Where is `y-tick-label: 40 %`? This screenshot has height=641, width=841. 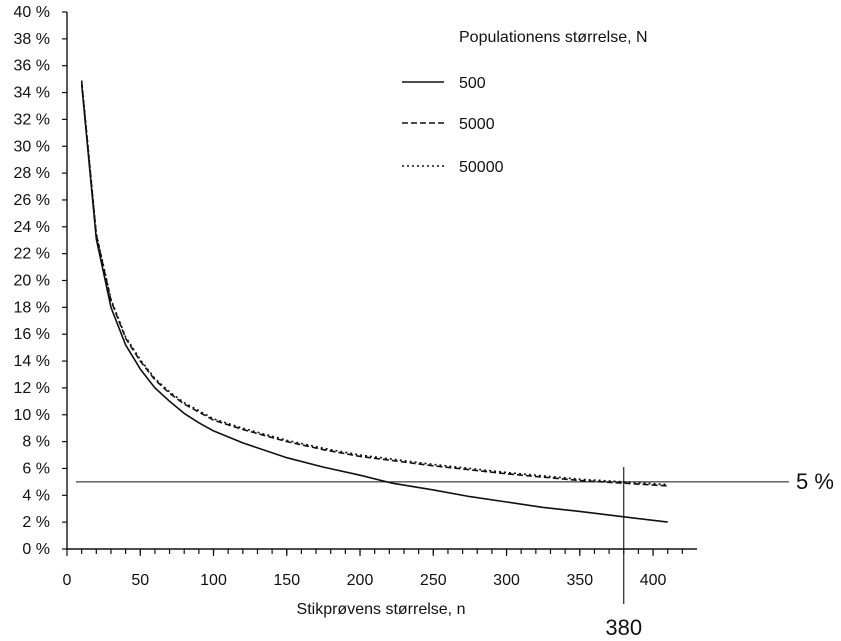
y-tick-label: 40 % is located at coordinates (32, 12).